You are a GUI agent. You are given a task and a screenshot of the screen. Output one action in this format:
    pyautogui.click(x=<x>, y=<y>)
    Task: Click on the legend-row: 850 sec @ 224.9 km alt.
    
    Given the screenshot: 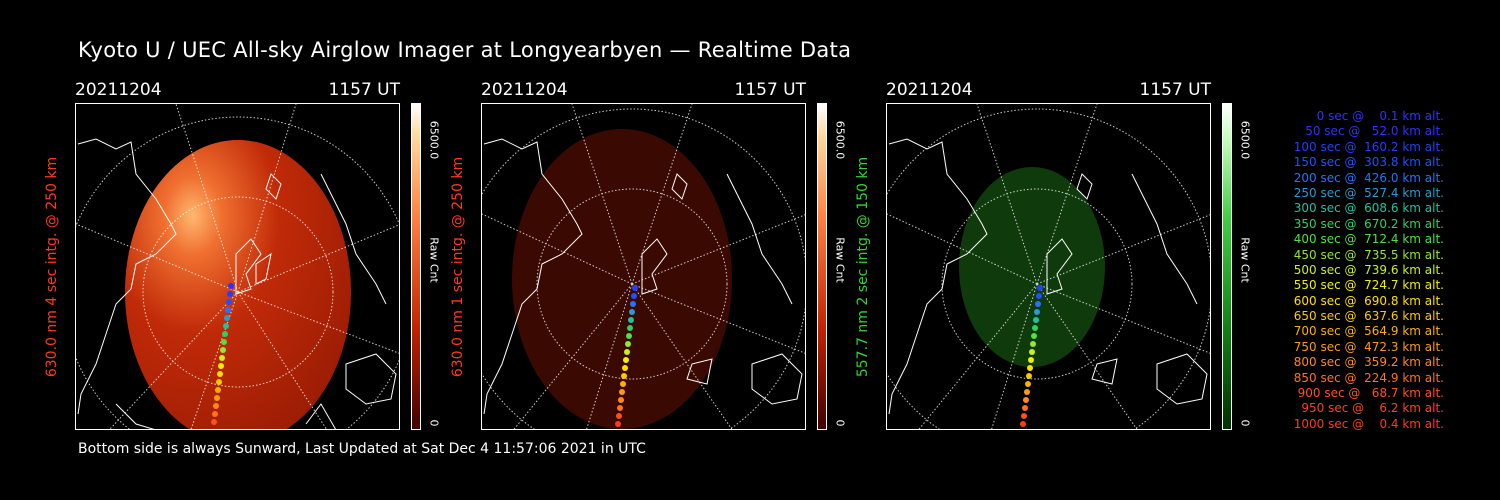 What is the action you would take?
    pyautogui.click(x=1366, y=377)
    